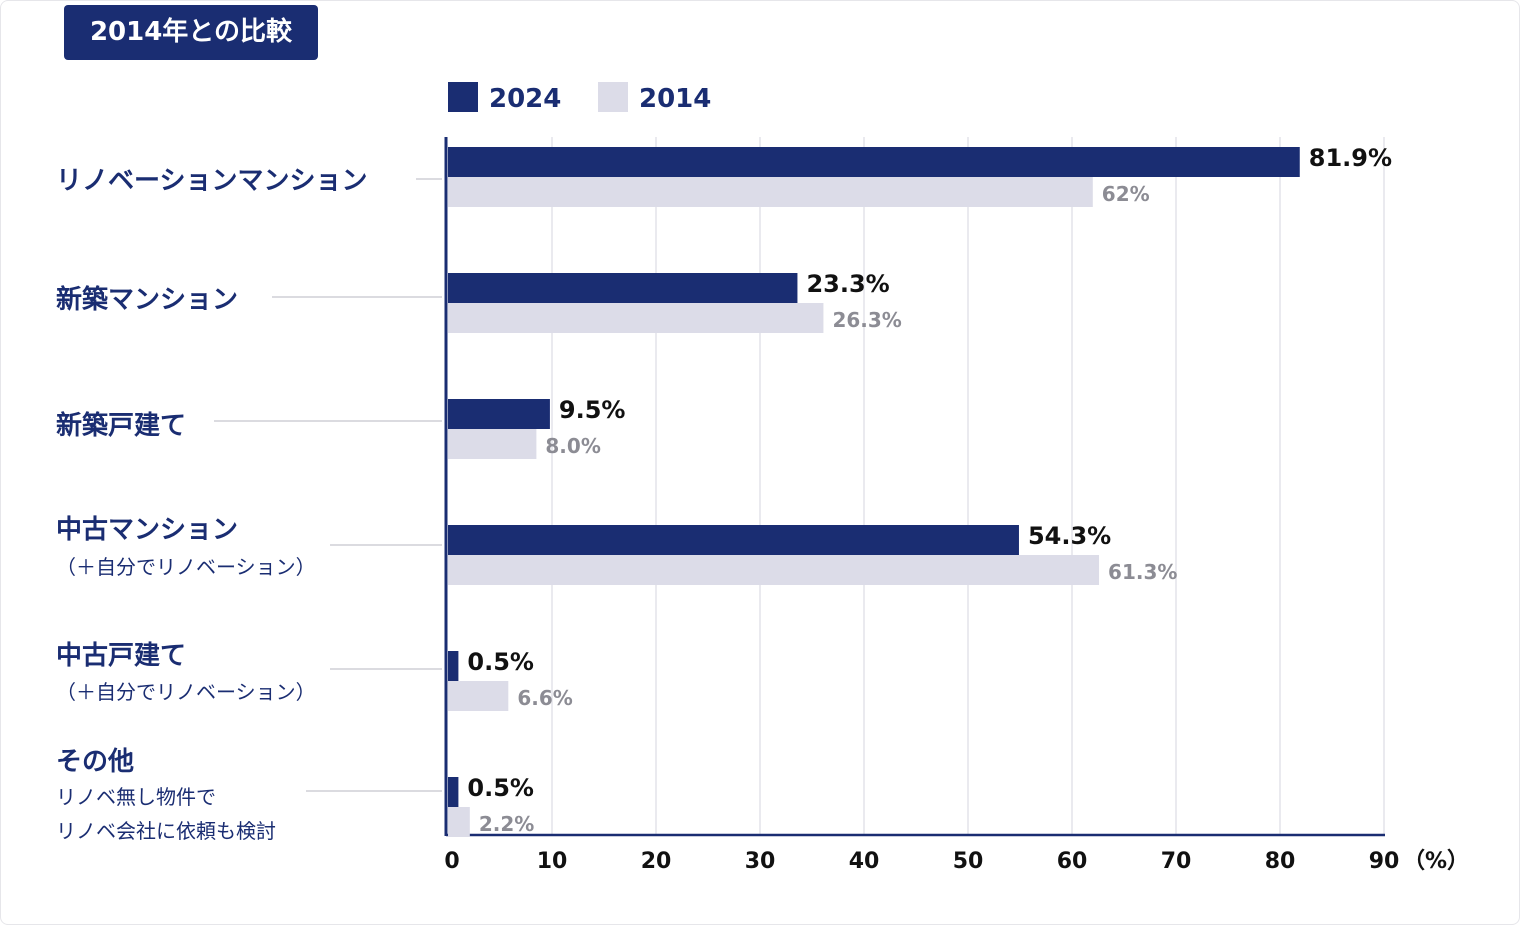  I want to click on category-label: 中古戸建て, so click(121, 656).